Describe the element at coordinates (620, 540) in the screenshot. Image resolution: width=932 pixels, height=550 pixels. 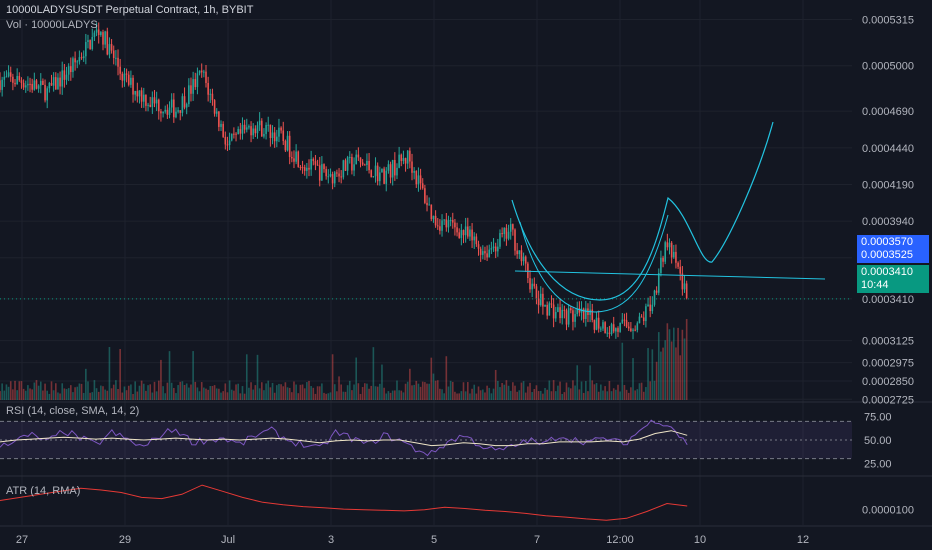
I see `time-tick-label: 12:00` at that location.